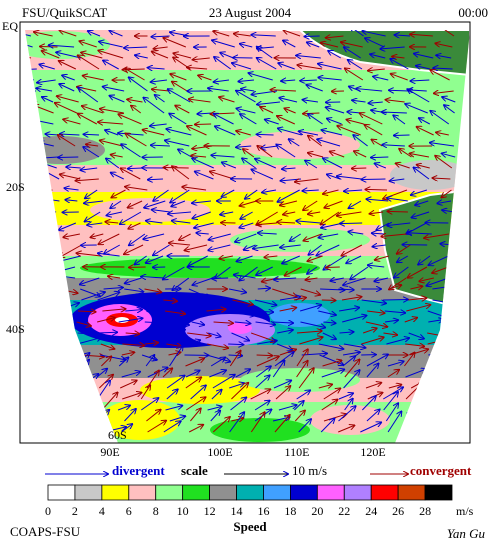 Image resolution: width=500 pixels, height=555 pixels. Describe the element at coordinates (263, 511) in the screenshot. I see `colorbar-tick-label: 16` at that location.